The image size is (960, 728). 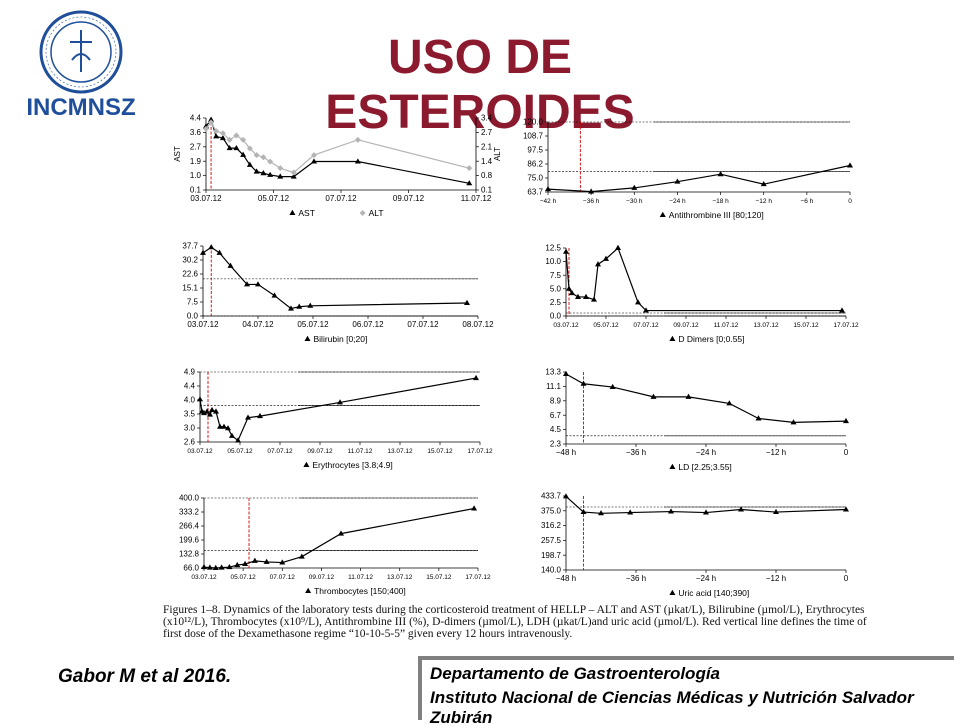 What do you see at coordinates (190, 260) in the screenshot?
I see `y-tick-label: 30.2` at bounding box center [190, 260].